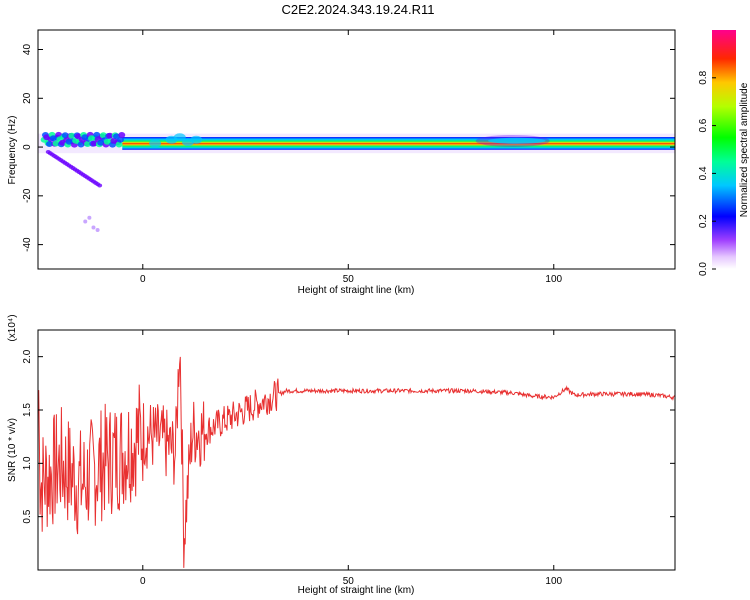 This screenshot has width=750, height=600. What do you see at coordinates (27, 410) in the screenshot?
I see `y-tick-label: 1.5` at bounding box center [27, 410].